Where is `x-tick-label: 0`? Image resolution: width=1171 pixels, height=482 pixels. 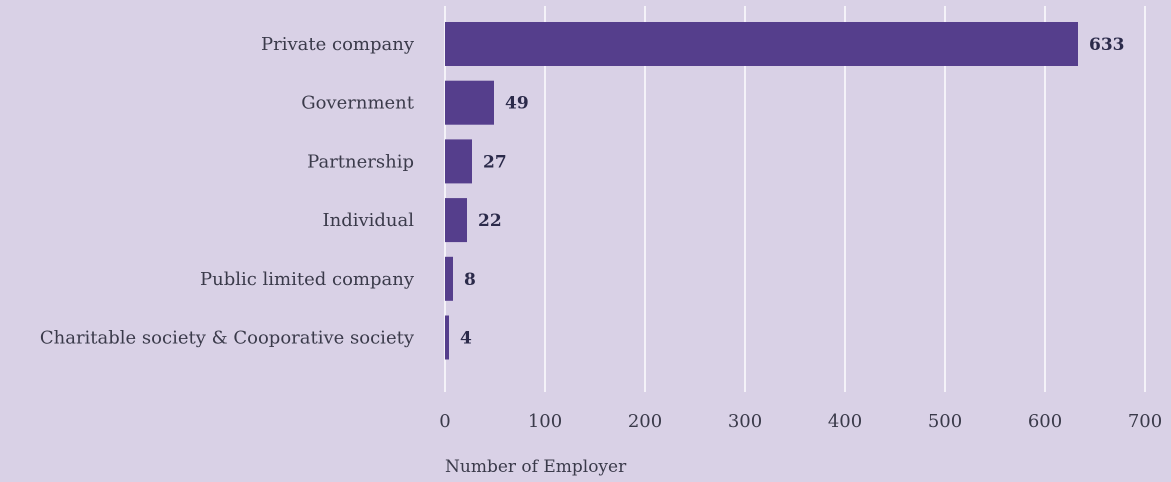
x-tick-label: 0 is located at coordinates (444, 421).